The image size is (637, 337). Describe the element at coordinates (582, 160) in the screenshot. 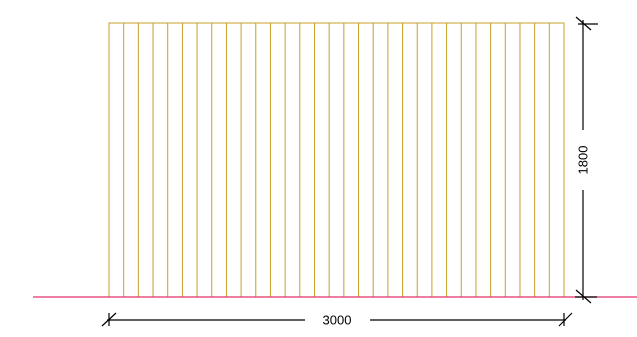

I see `height-dimension-label: 1800` at that location.